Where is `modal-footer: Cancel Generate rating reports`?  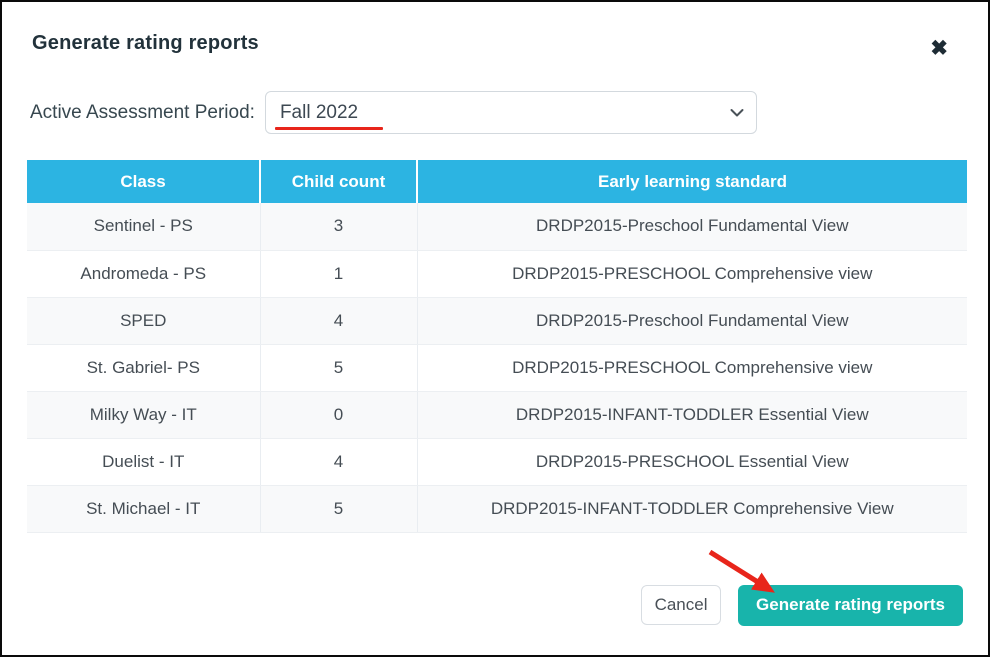 modal-footer: Cancel Generate rating reports is located at coordinates (495, 605).